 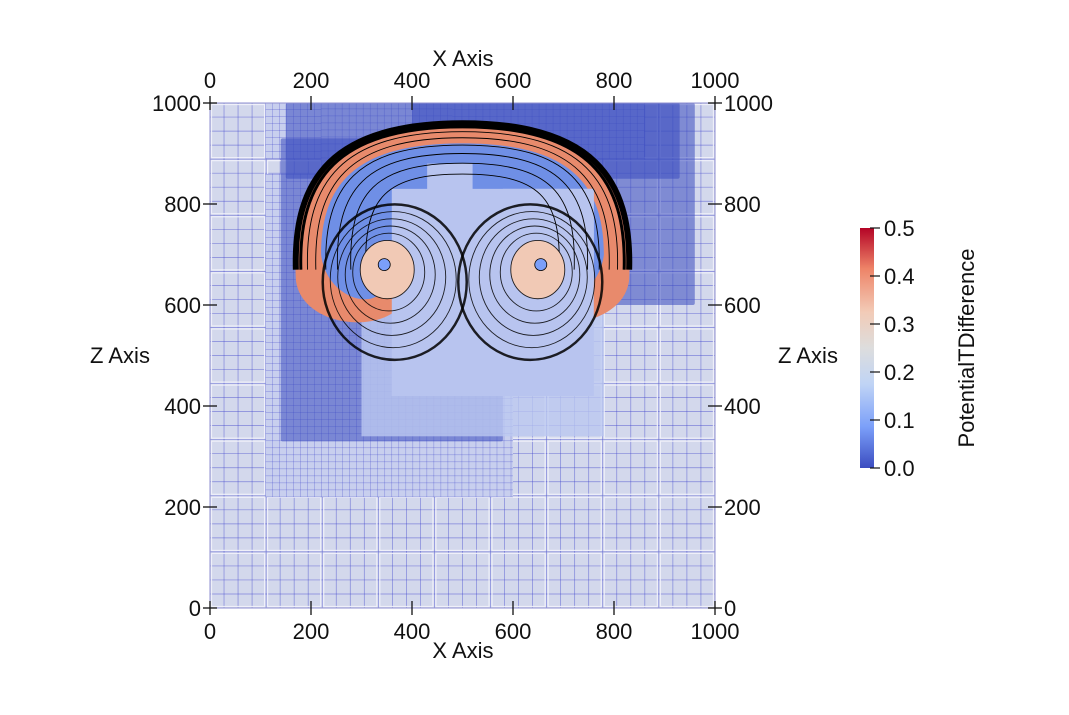 What do you see at coordinates (748, 103) in the screenshot?
I see `z-tick-label-right: 1000` at bounding box center [748, 103].